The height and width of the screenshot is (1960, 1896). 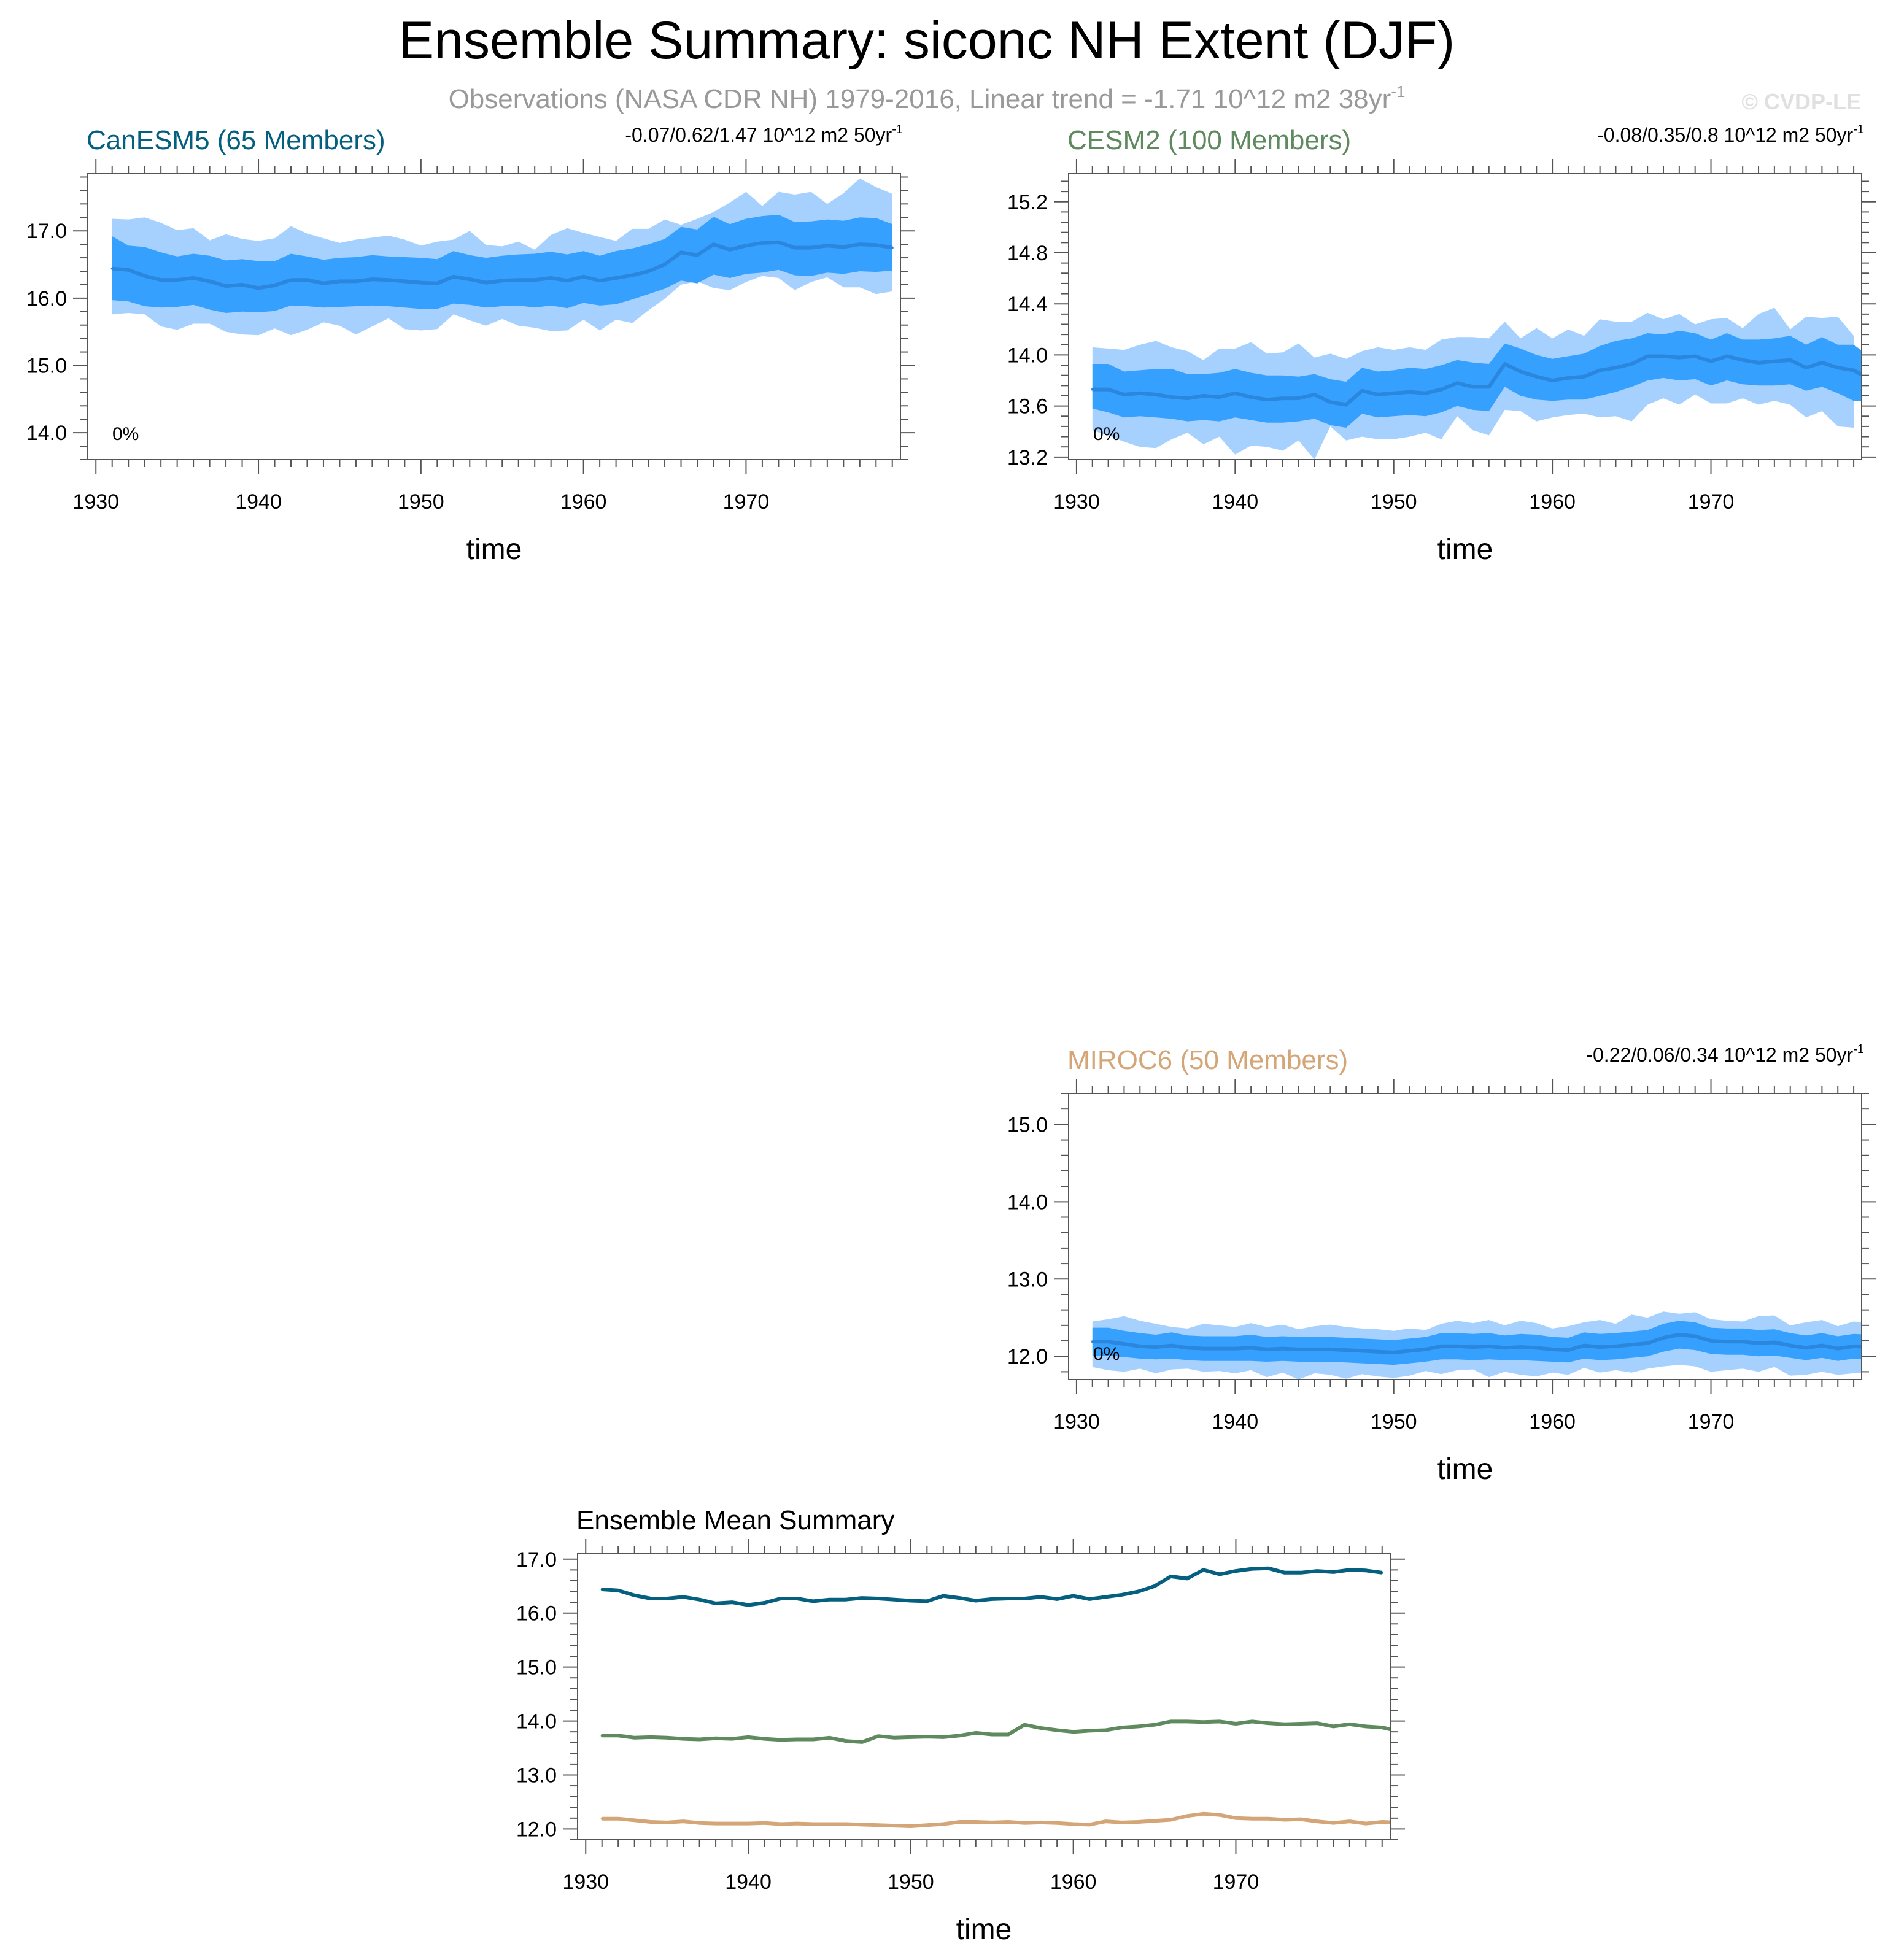 I want to click on trend-label: -0.07/0.62/1.47 10^12 m2 50yr-1, so click(x=764, y=134).